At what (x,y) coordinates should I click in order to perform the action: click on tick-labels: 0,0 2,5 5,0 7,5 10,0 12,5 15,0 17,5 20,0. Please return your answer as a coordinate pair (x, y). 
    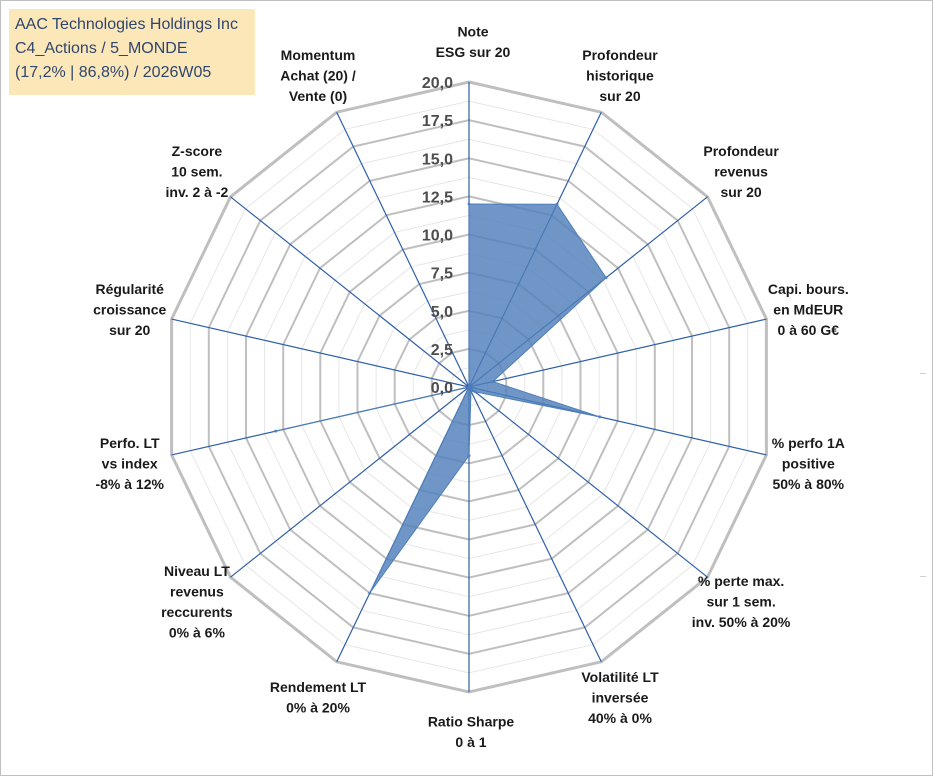
    Looking at the image, I should click on (437, 236).